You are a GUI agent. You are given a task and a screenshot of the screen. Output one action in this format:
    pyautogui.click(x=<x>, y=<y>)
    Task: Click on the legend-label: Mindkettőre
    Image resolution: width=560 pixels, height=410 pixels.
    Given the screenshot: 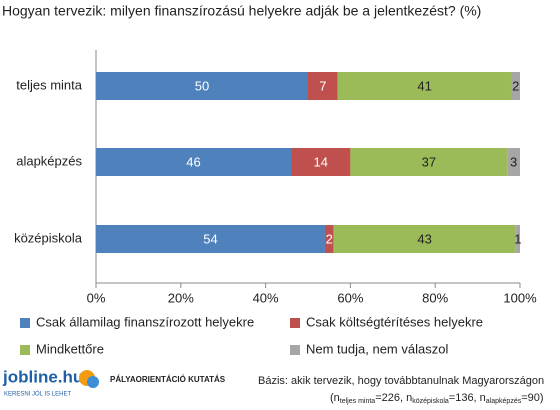 What is the action you would take?
    pyautogui.click(x=70, y=348)
    